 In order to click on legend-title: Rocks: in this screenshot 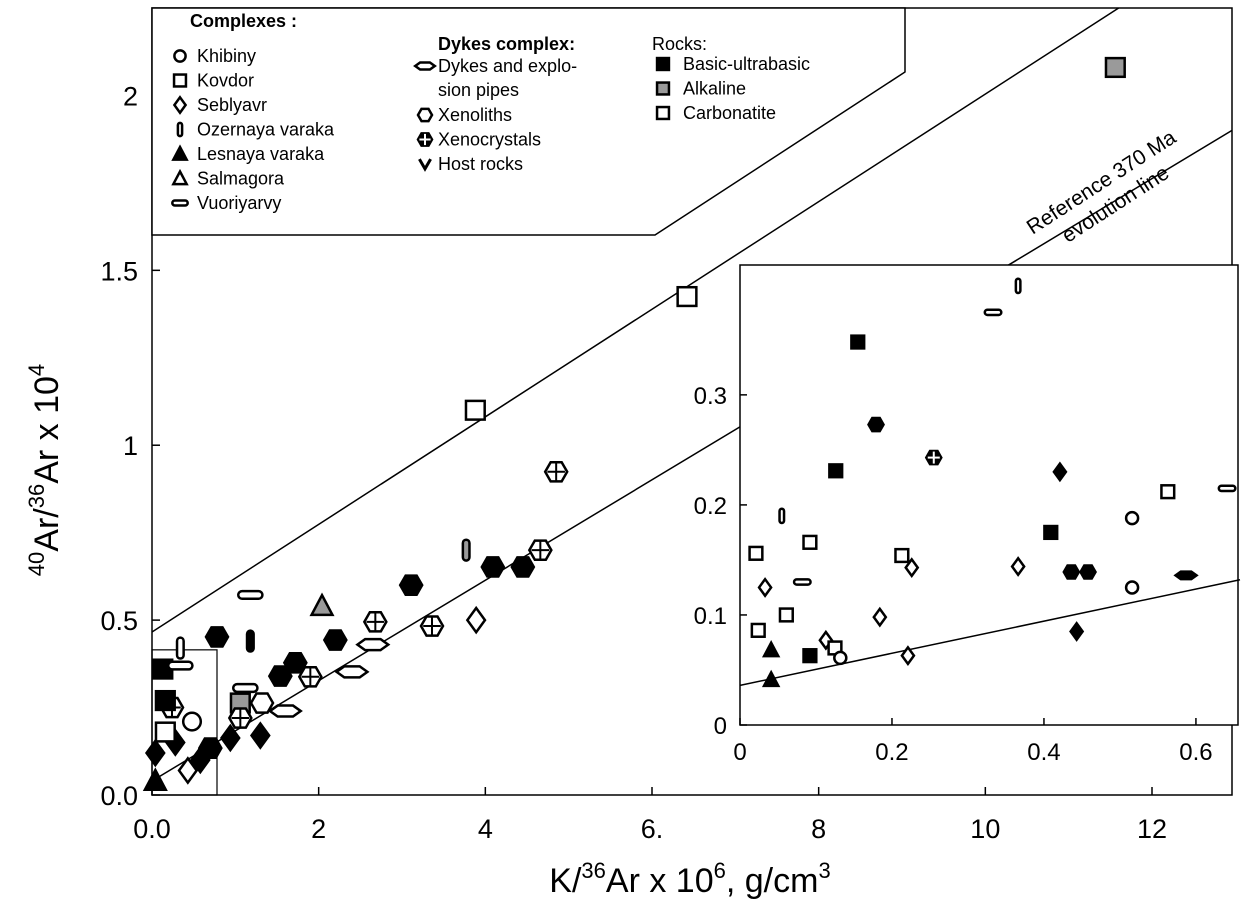, I will do `click(679, 44)`.